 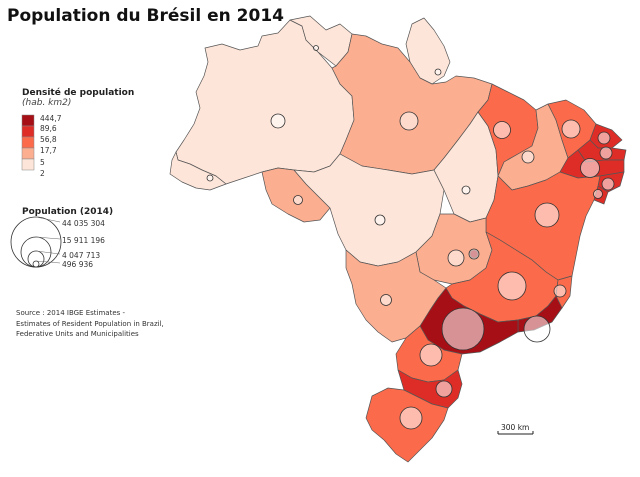 What do you see at coordinates (396, 296) in the screenshot?
I see `region-ms` at bounding box center [396, 296].